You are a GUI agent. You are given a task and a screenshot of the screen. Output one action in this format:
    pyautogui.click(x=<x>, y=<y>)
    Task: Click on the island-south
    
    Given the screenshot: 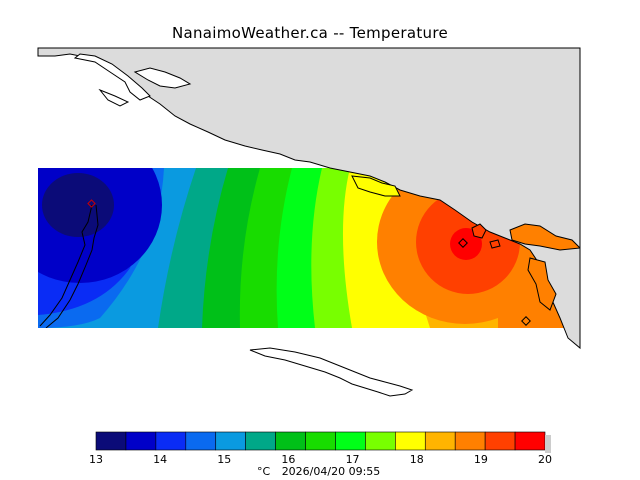 What is the action you would take?
    pyautogui.click(x=331, y=372)
    